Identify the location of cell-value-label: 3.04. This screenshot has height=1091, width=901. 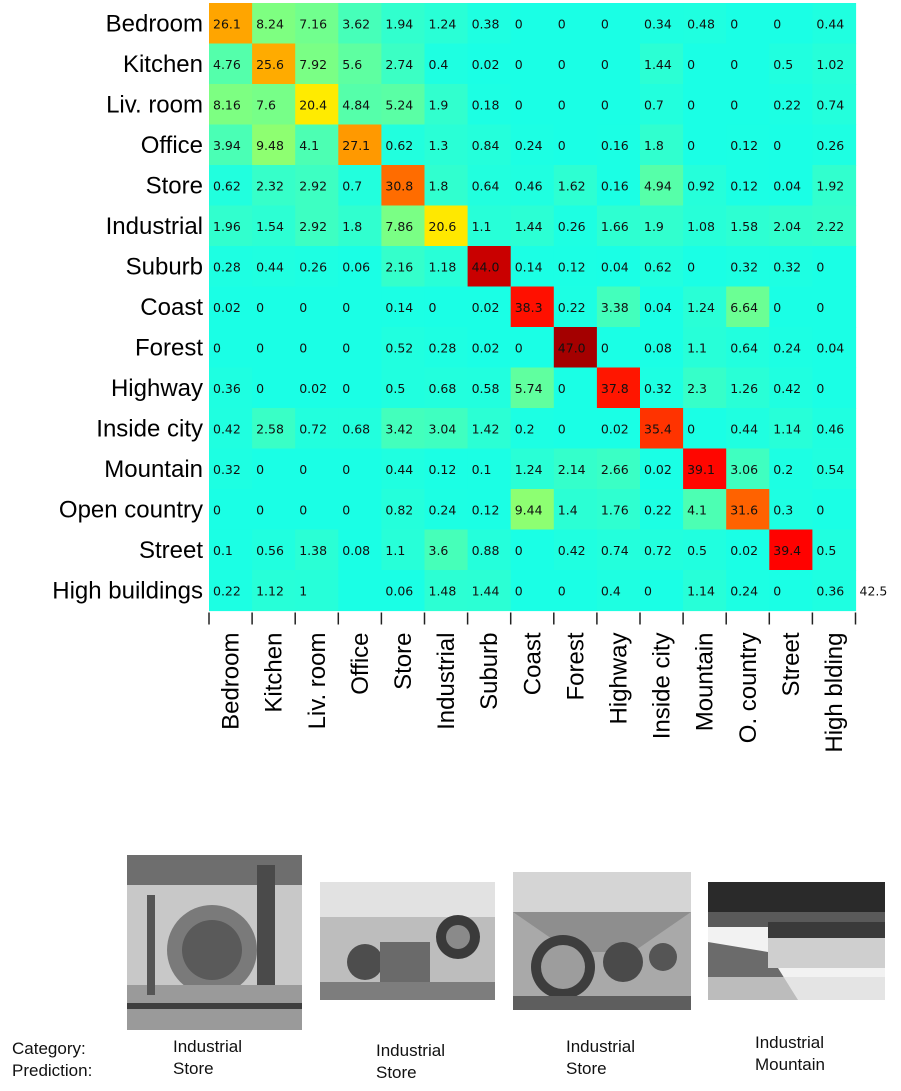
(443, 428).